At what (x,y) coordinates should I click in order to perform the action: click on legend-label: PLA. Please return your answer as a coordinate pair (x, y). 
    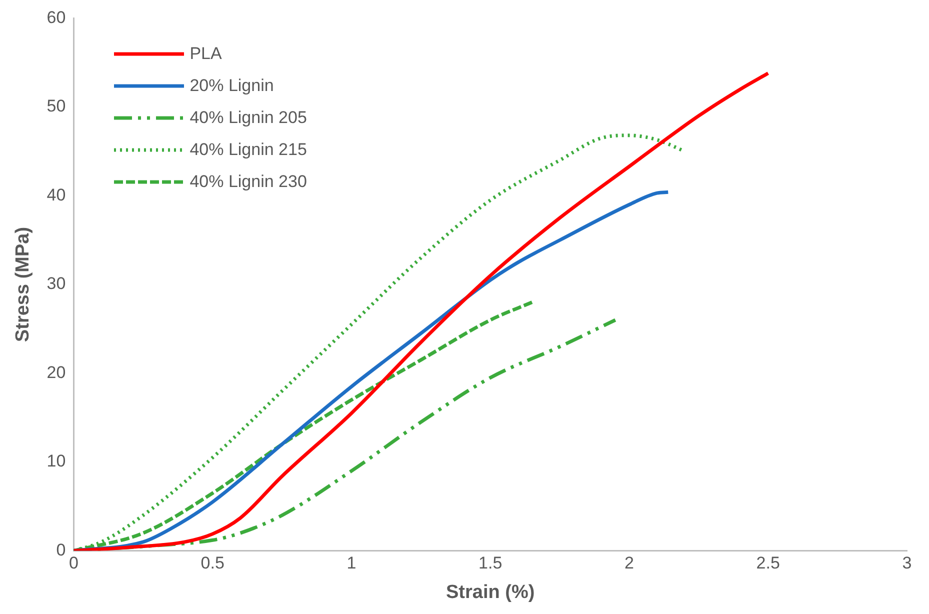
    Looking at the image, I should click on (206, 54).